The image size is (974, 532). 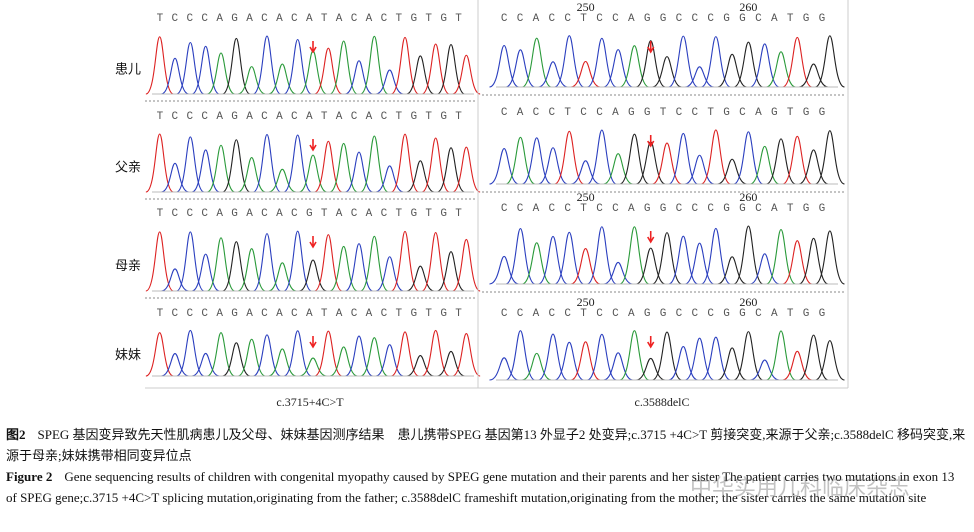 I want to click on sample-label: 患儿, so click(x=128, y=68).